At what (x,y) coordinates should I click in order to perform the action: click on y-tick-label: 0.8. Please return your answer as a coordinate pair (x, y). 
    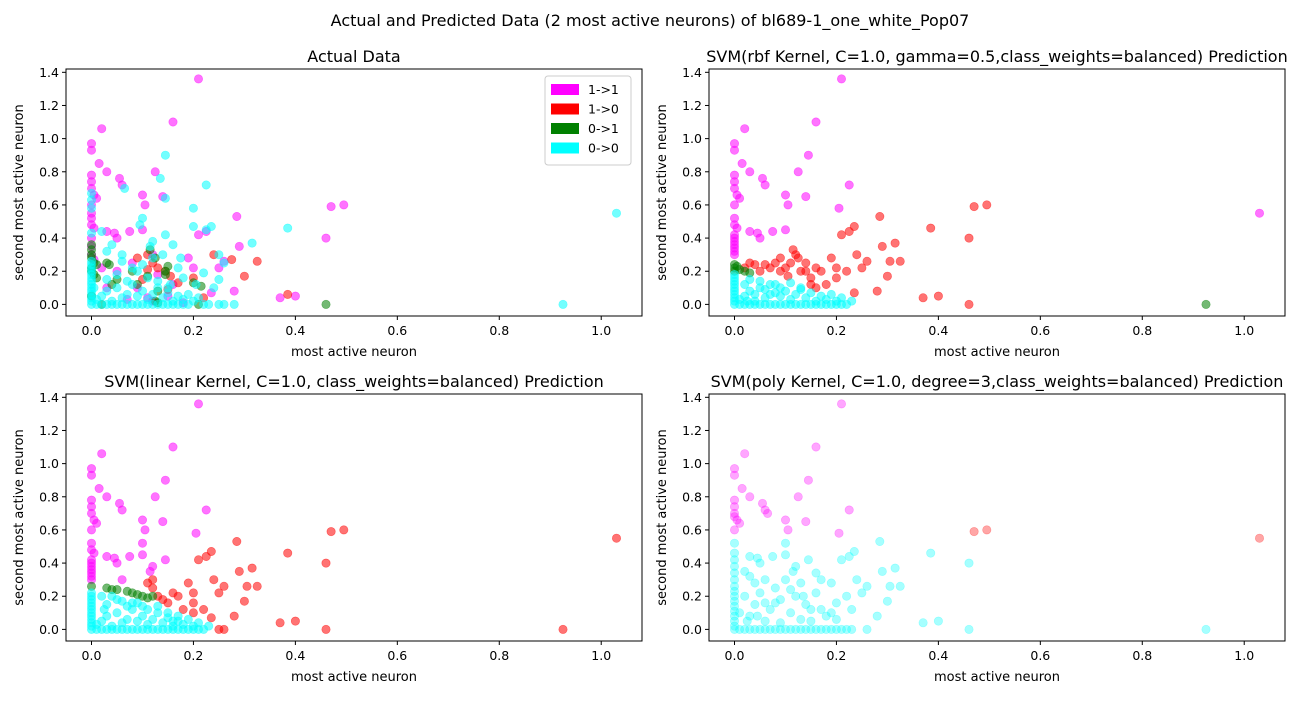
    Looking at the image, I should click on (692, 496).